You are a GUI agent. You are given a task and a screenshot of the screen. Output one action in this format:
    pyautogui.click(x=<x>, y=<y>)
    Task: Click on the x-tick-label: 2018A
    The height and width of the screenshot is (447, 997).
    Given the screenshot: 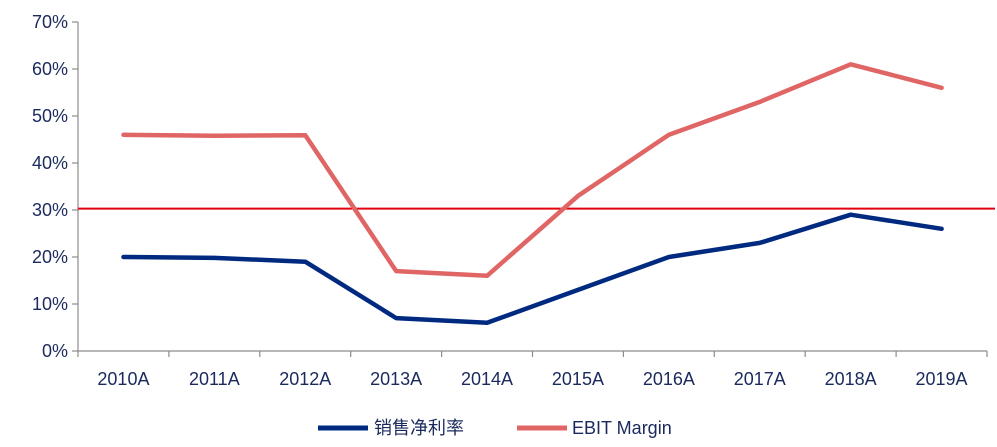 What is the action you would take?
    pyautogui.click(x=851, y=379)
    